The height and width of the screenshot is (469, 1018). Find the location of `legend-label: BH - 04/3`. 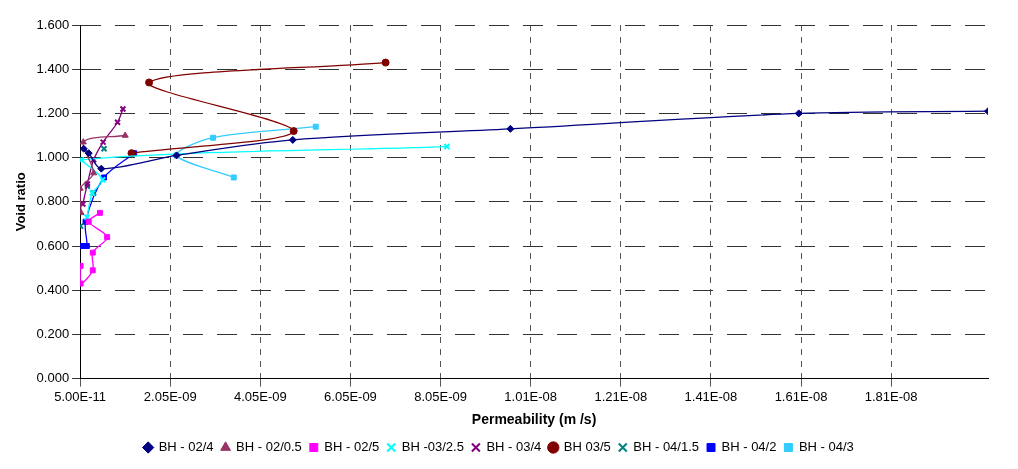

legend-label: BH - 04/3 is located at coordinates (826, 447).